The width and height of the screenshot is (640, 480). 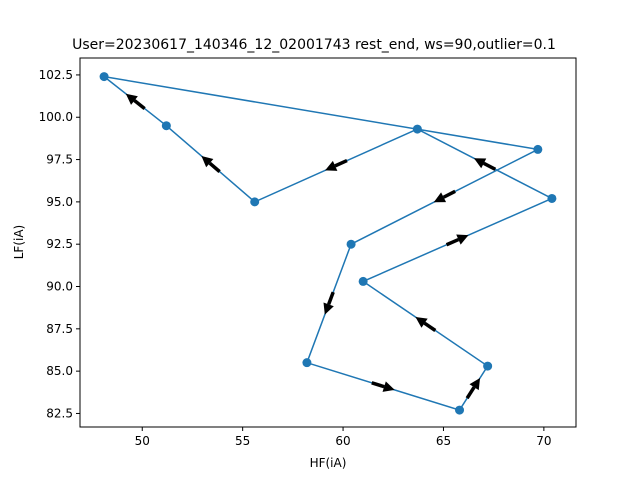 I want to click on y-tick-label: 102.5, so click(x=56, y=75).